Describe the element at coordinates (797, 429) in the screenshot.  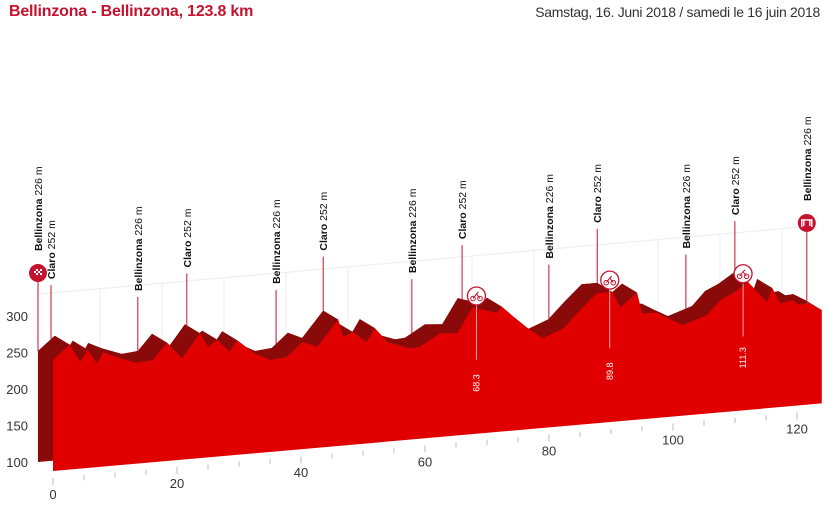
I see `x-tick-label: 120` at that location.